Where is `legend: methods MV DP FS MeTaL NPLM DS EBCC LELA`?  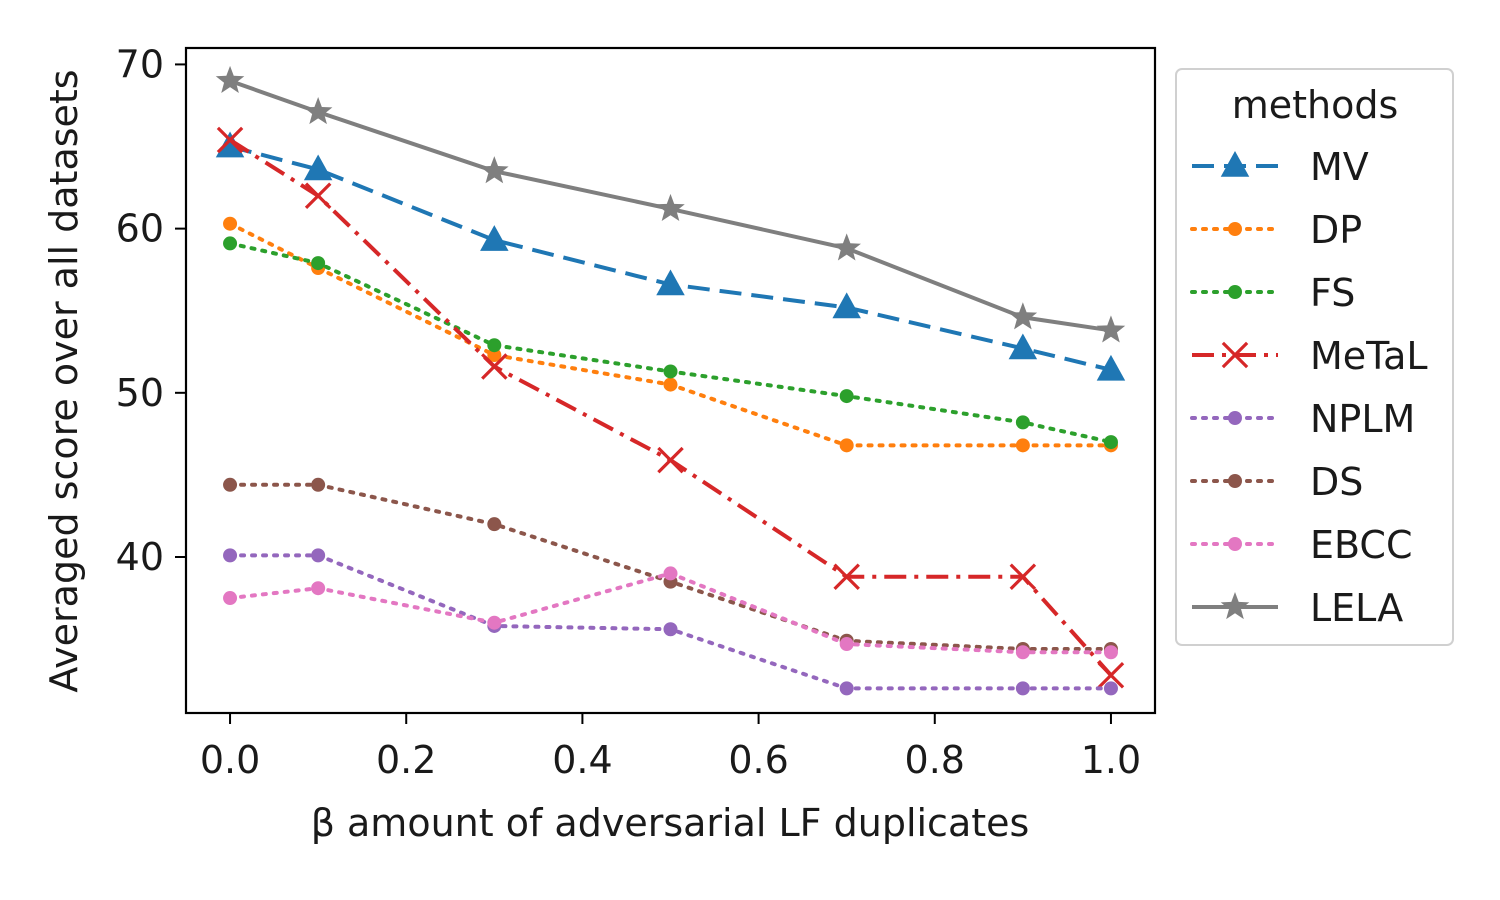
legend: methods MV DP FS MeTaL NPLM DS EBCC LELA is located at coordinates (1314, 357).